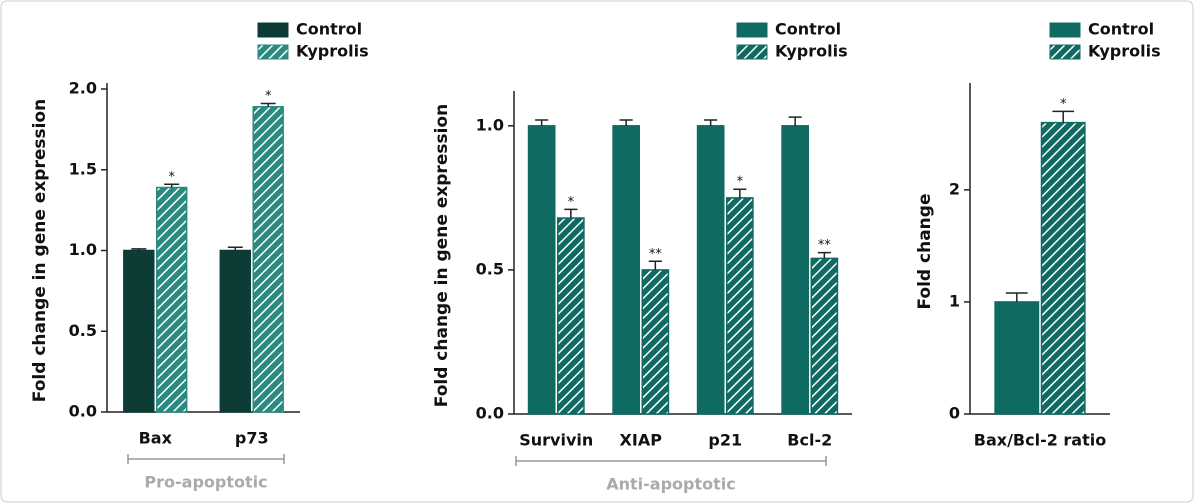  Describe the element at coordinates (252, 438) in the screenshot. I see `x-tick-label: p73` at that location.